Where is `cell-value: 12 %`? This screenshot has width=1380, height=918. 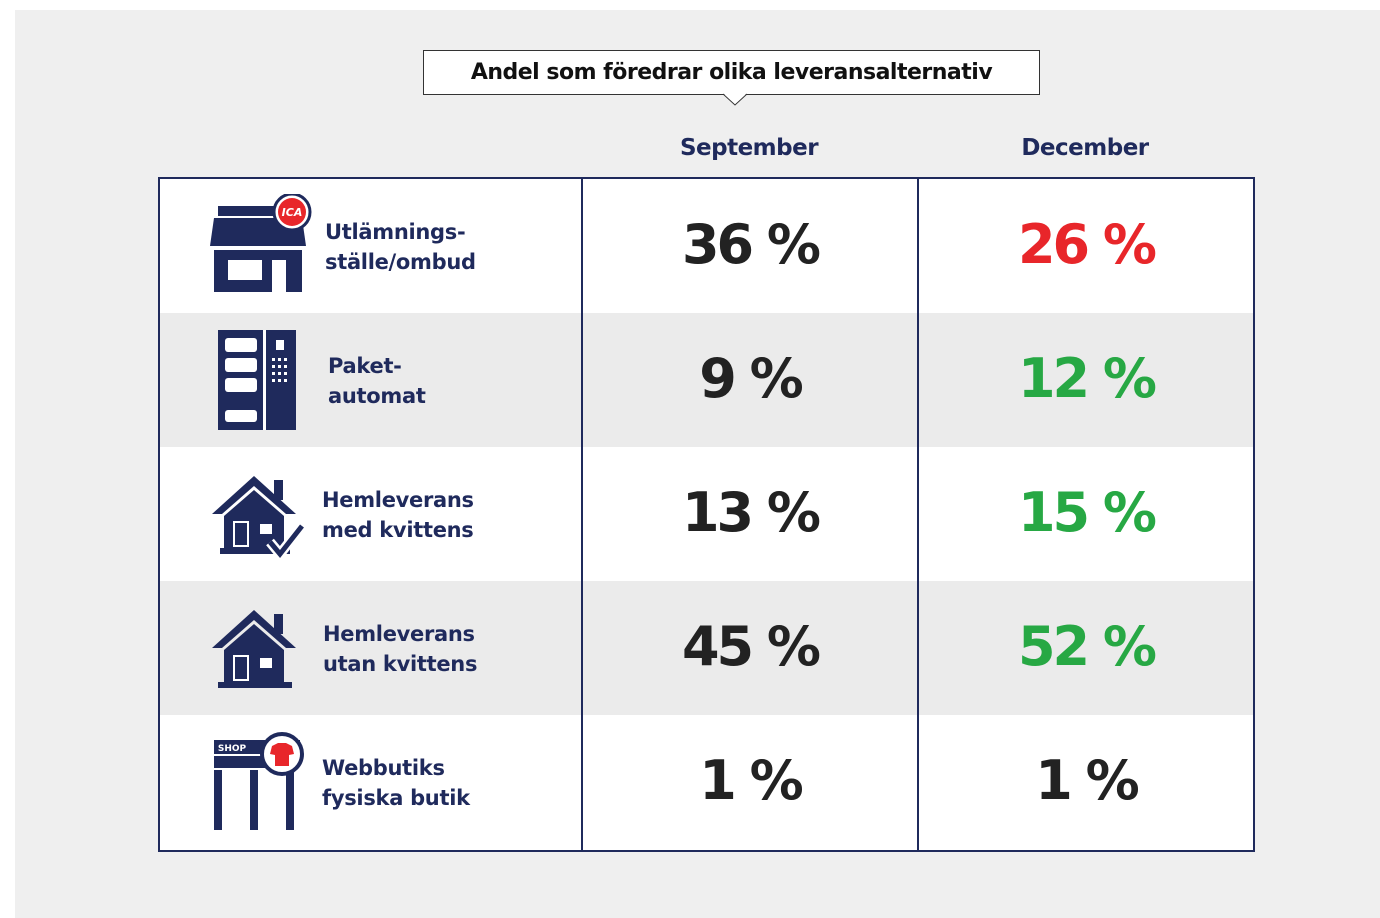 cell-value: 12 % is located at coordinates (1087, 378).